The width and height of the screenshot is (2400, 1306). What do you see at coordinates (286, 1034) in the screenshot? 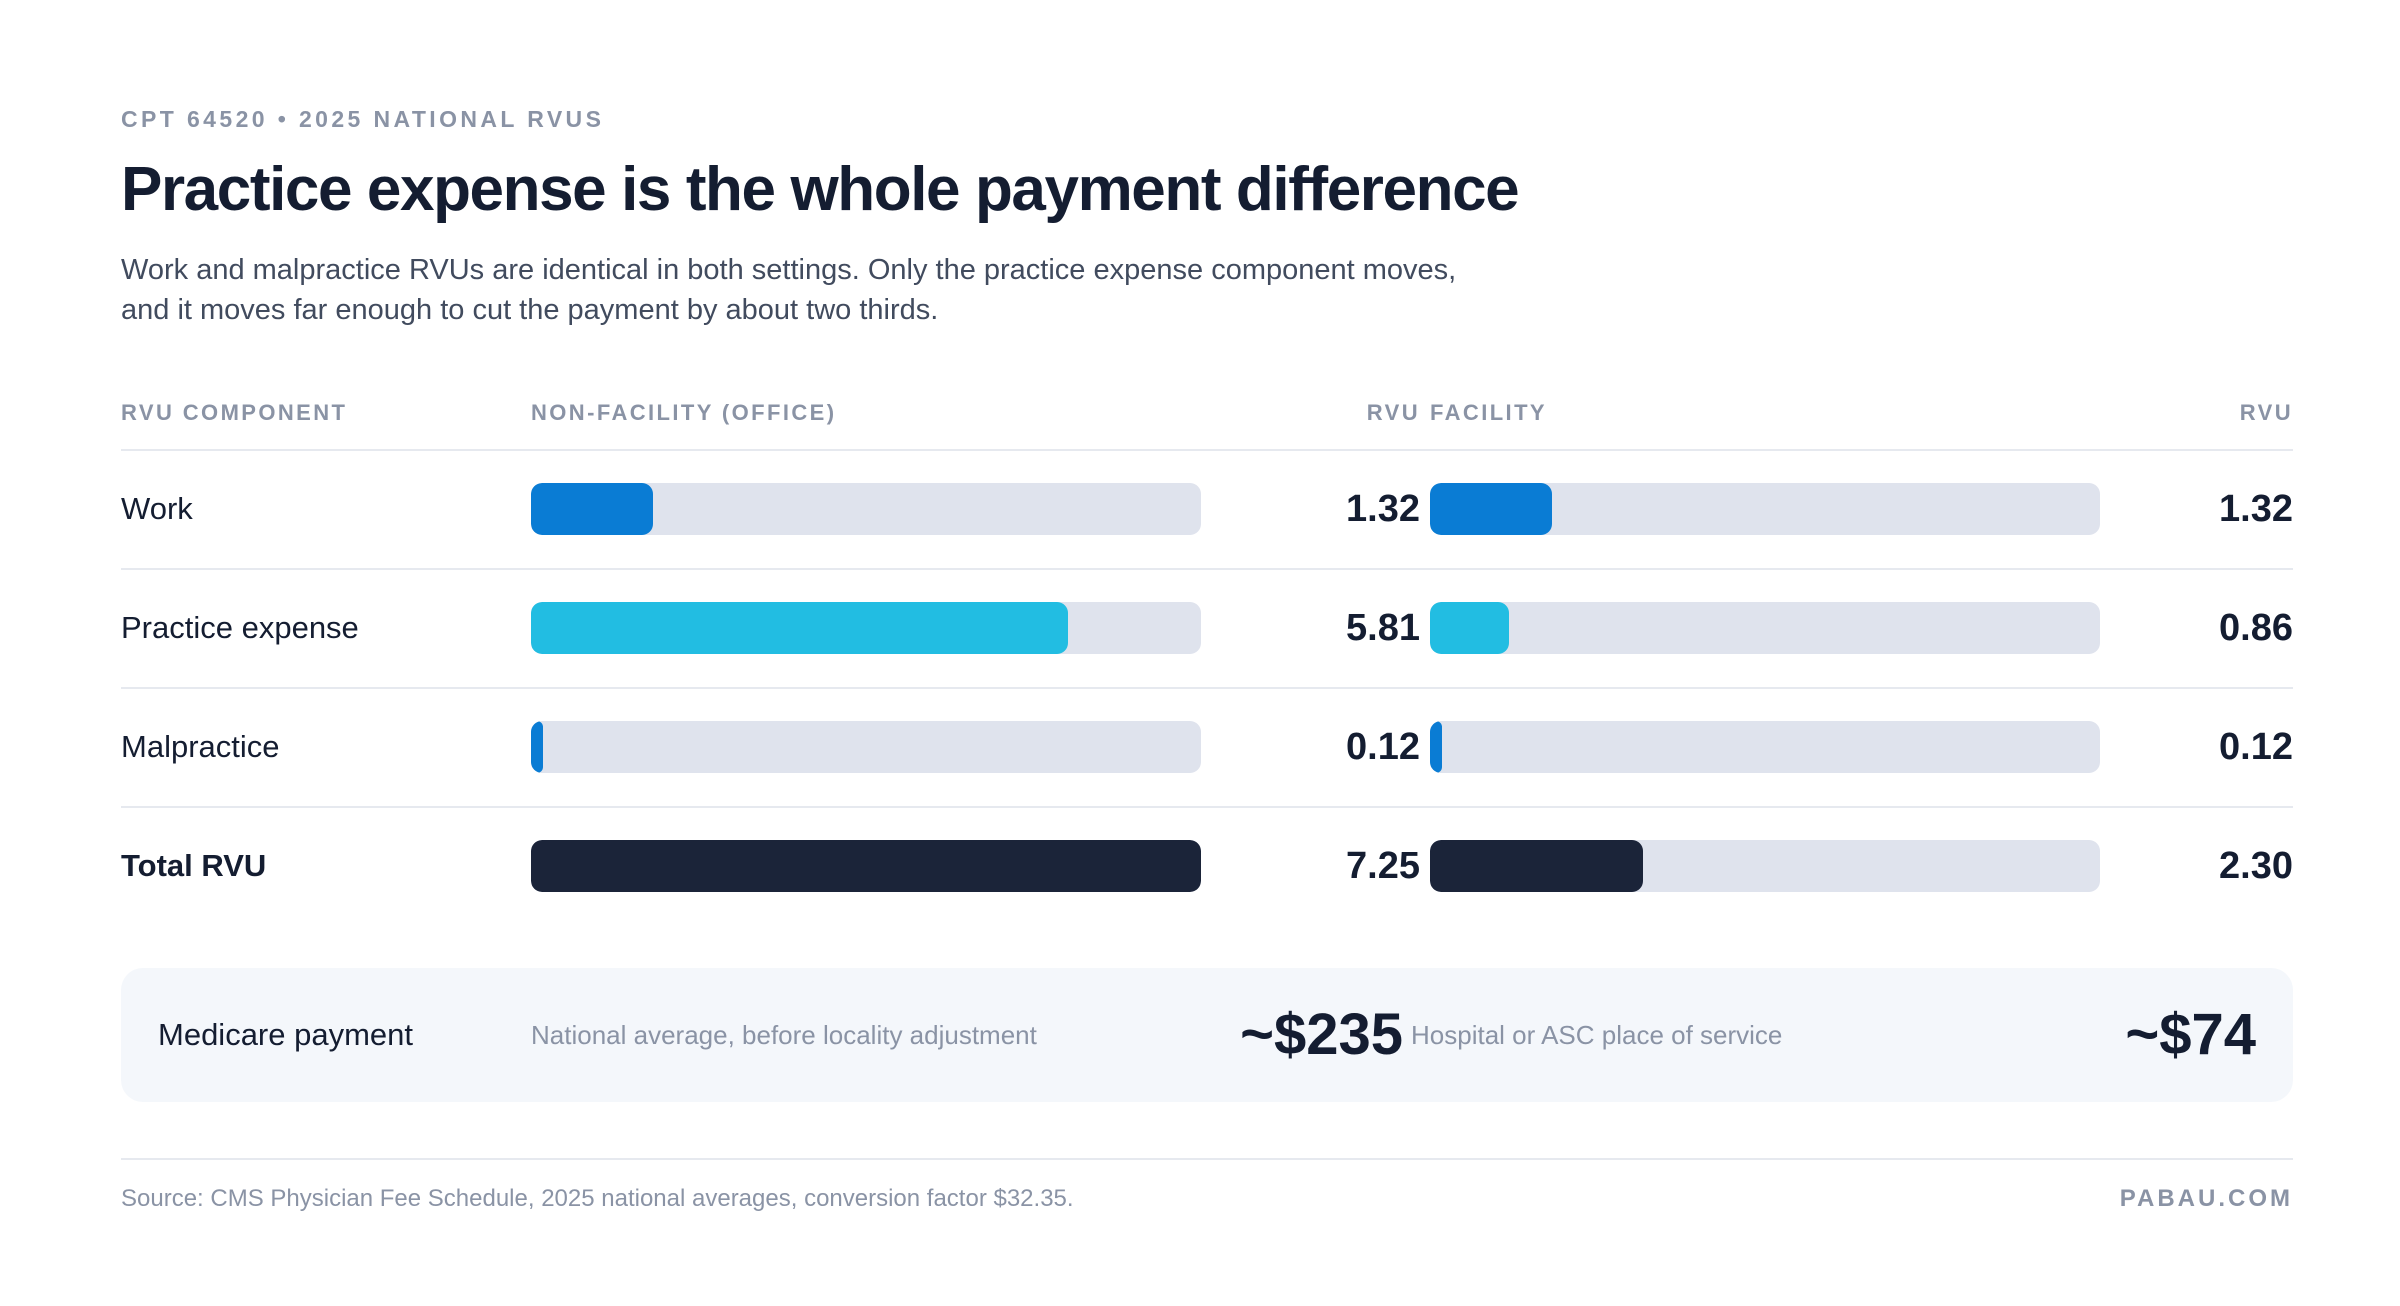
I see `payment-label: Medicare payment` at bounding box center [286, 1034].